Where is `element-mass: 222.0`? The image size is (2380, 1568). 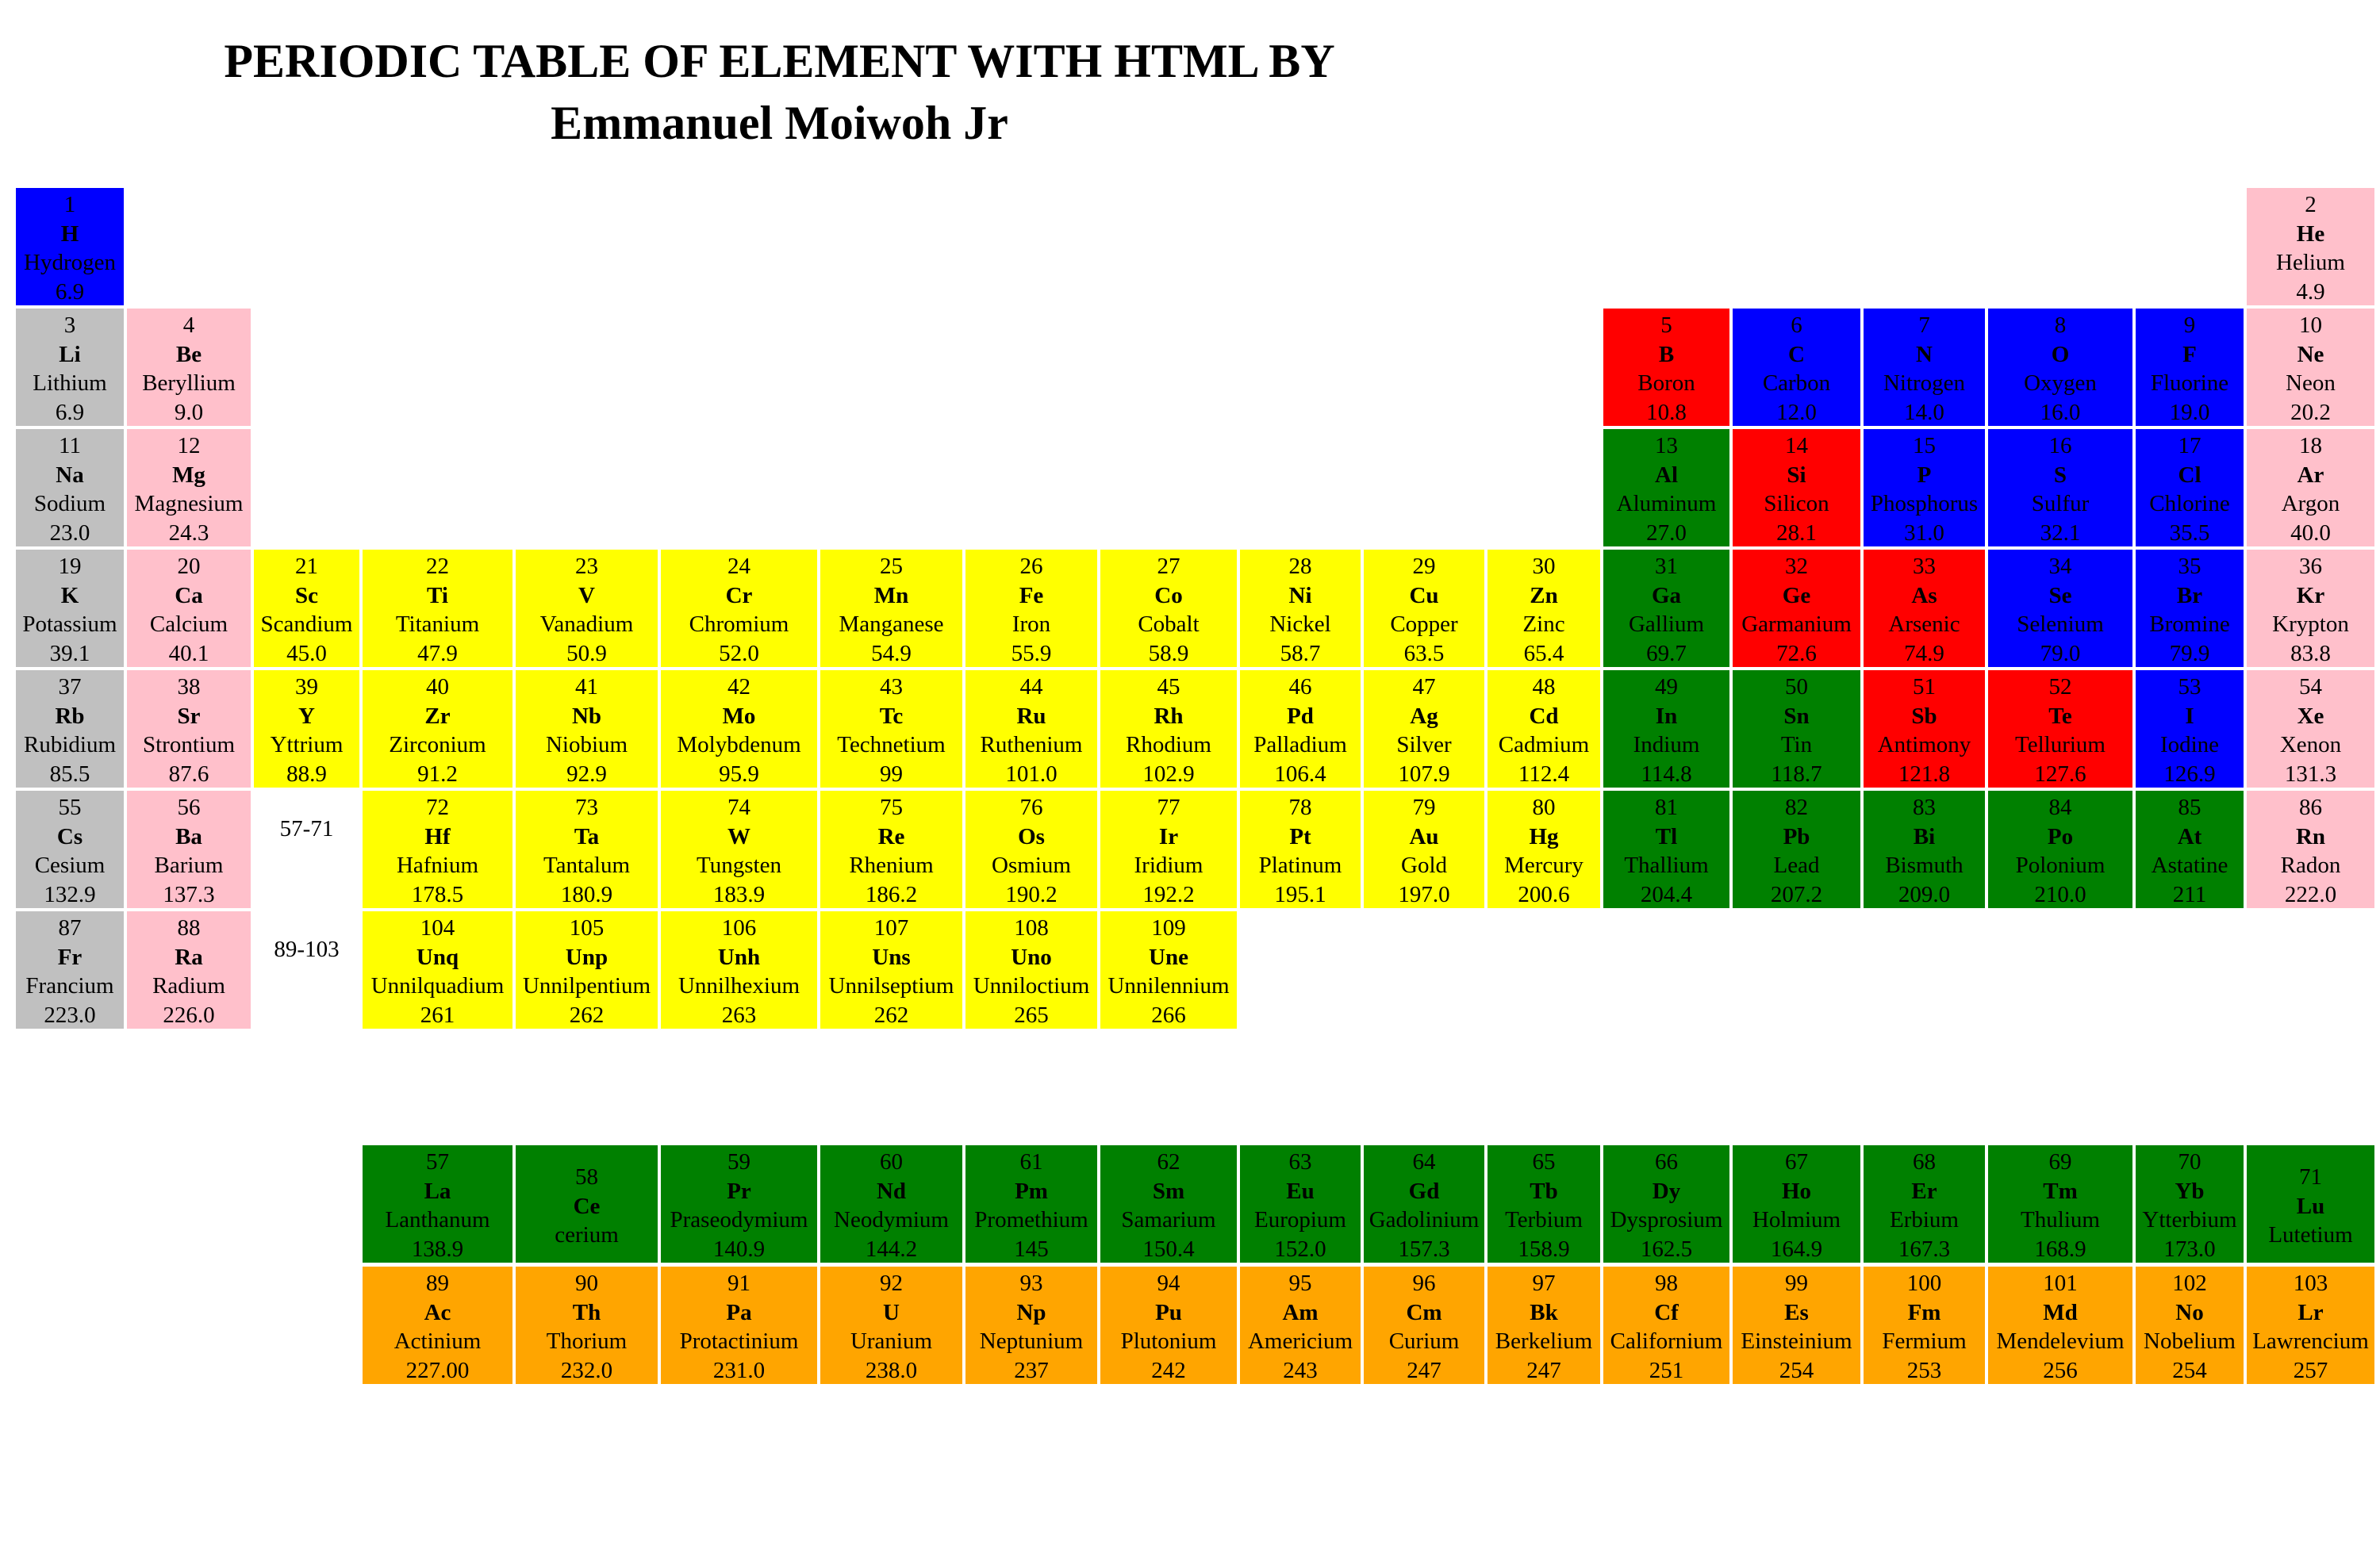 element-mass: 222.0 is located at coordinates (2310, 894).